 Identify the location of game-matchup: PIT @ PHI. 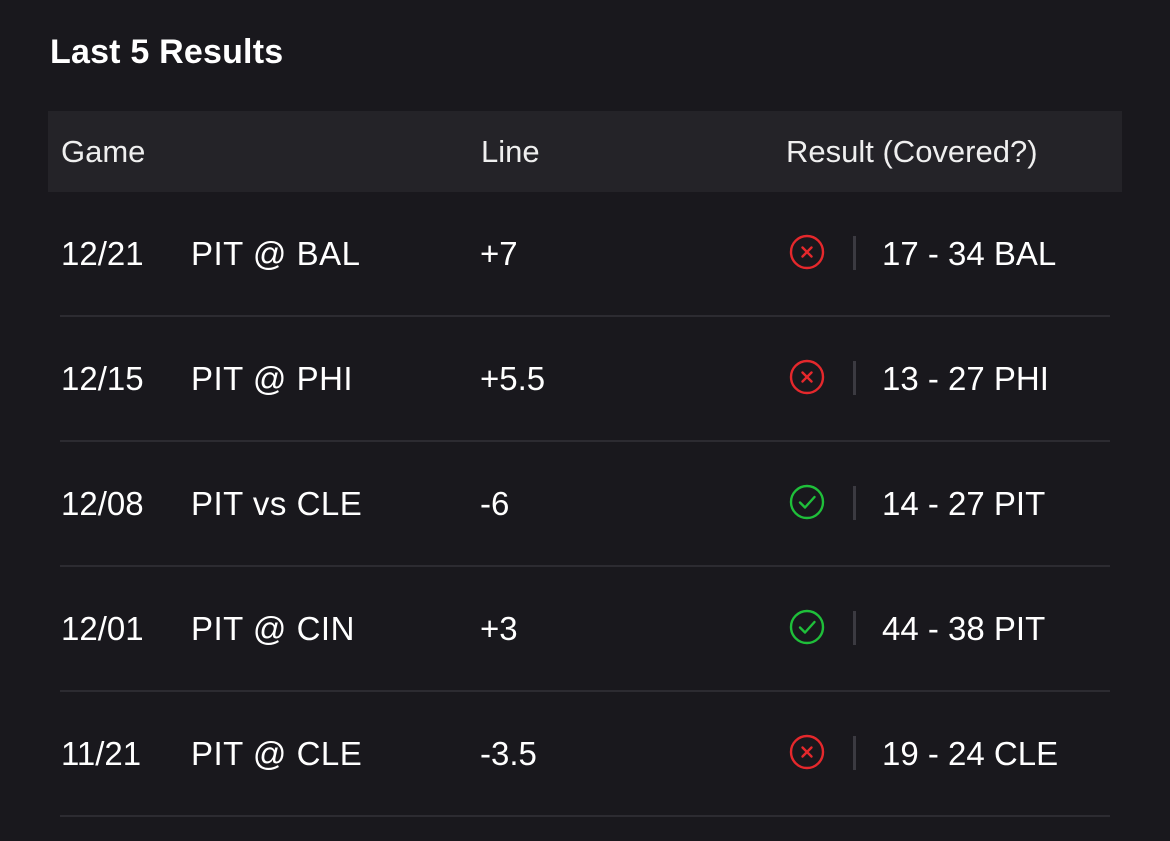
(272, 378).